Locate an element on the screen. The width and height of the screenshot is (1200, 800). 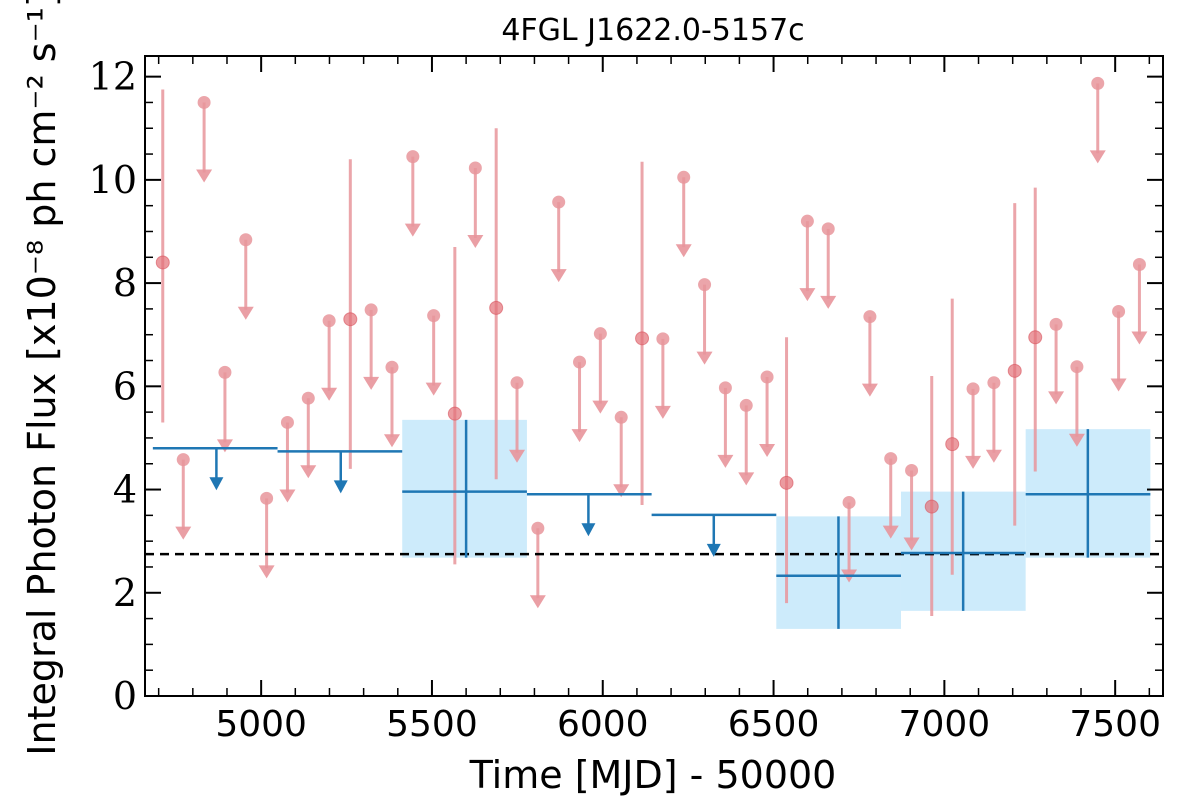
x-tick-label-2: 6000 is located at coordinates (603, 724).